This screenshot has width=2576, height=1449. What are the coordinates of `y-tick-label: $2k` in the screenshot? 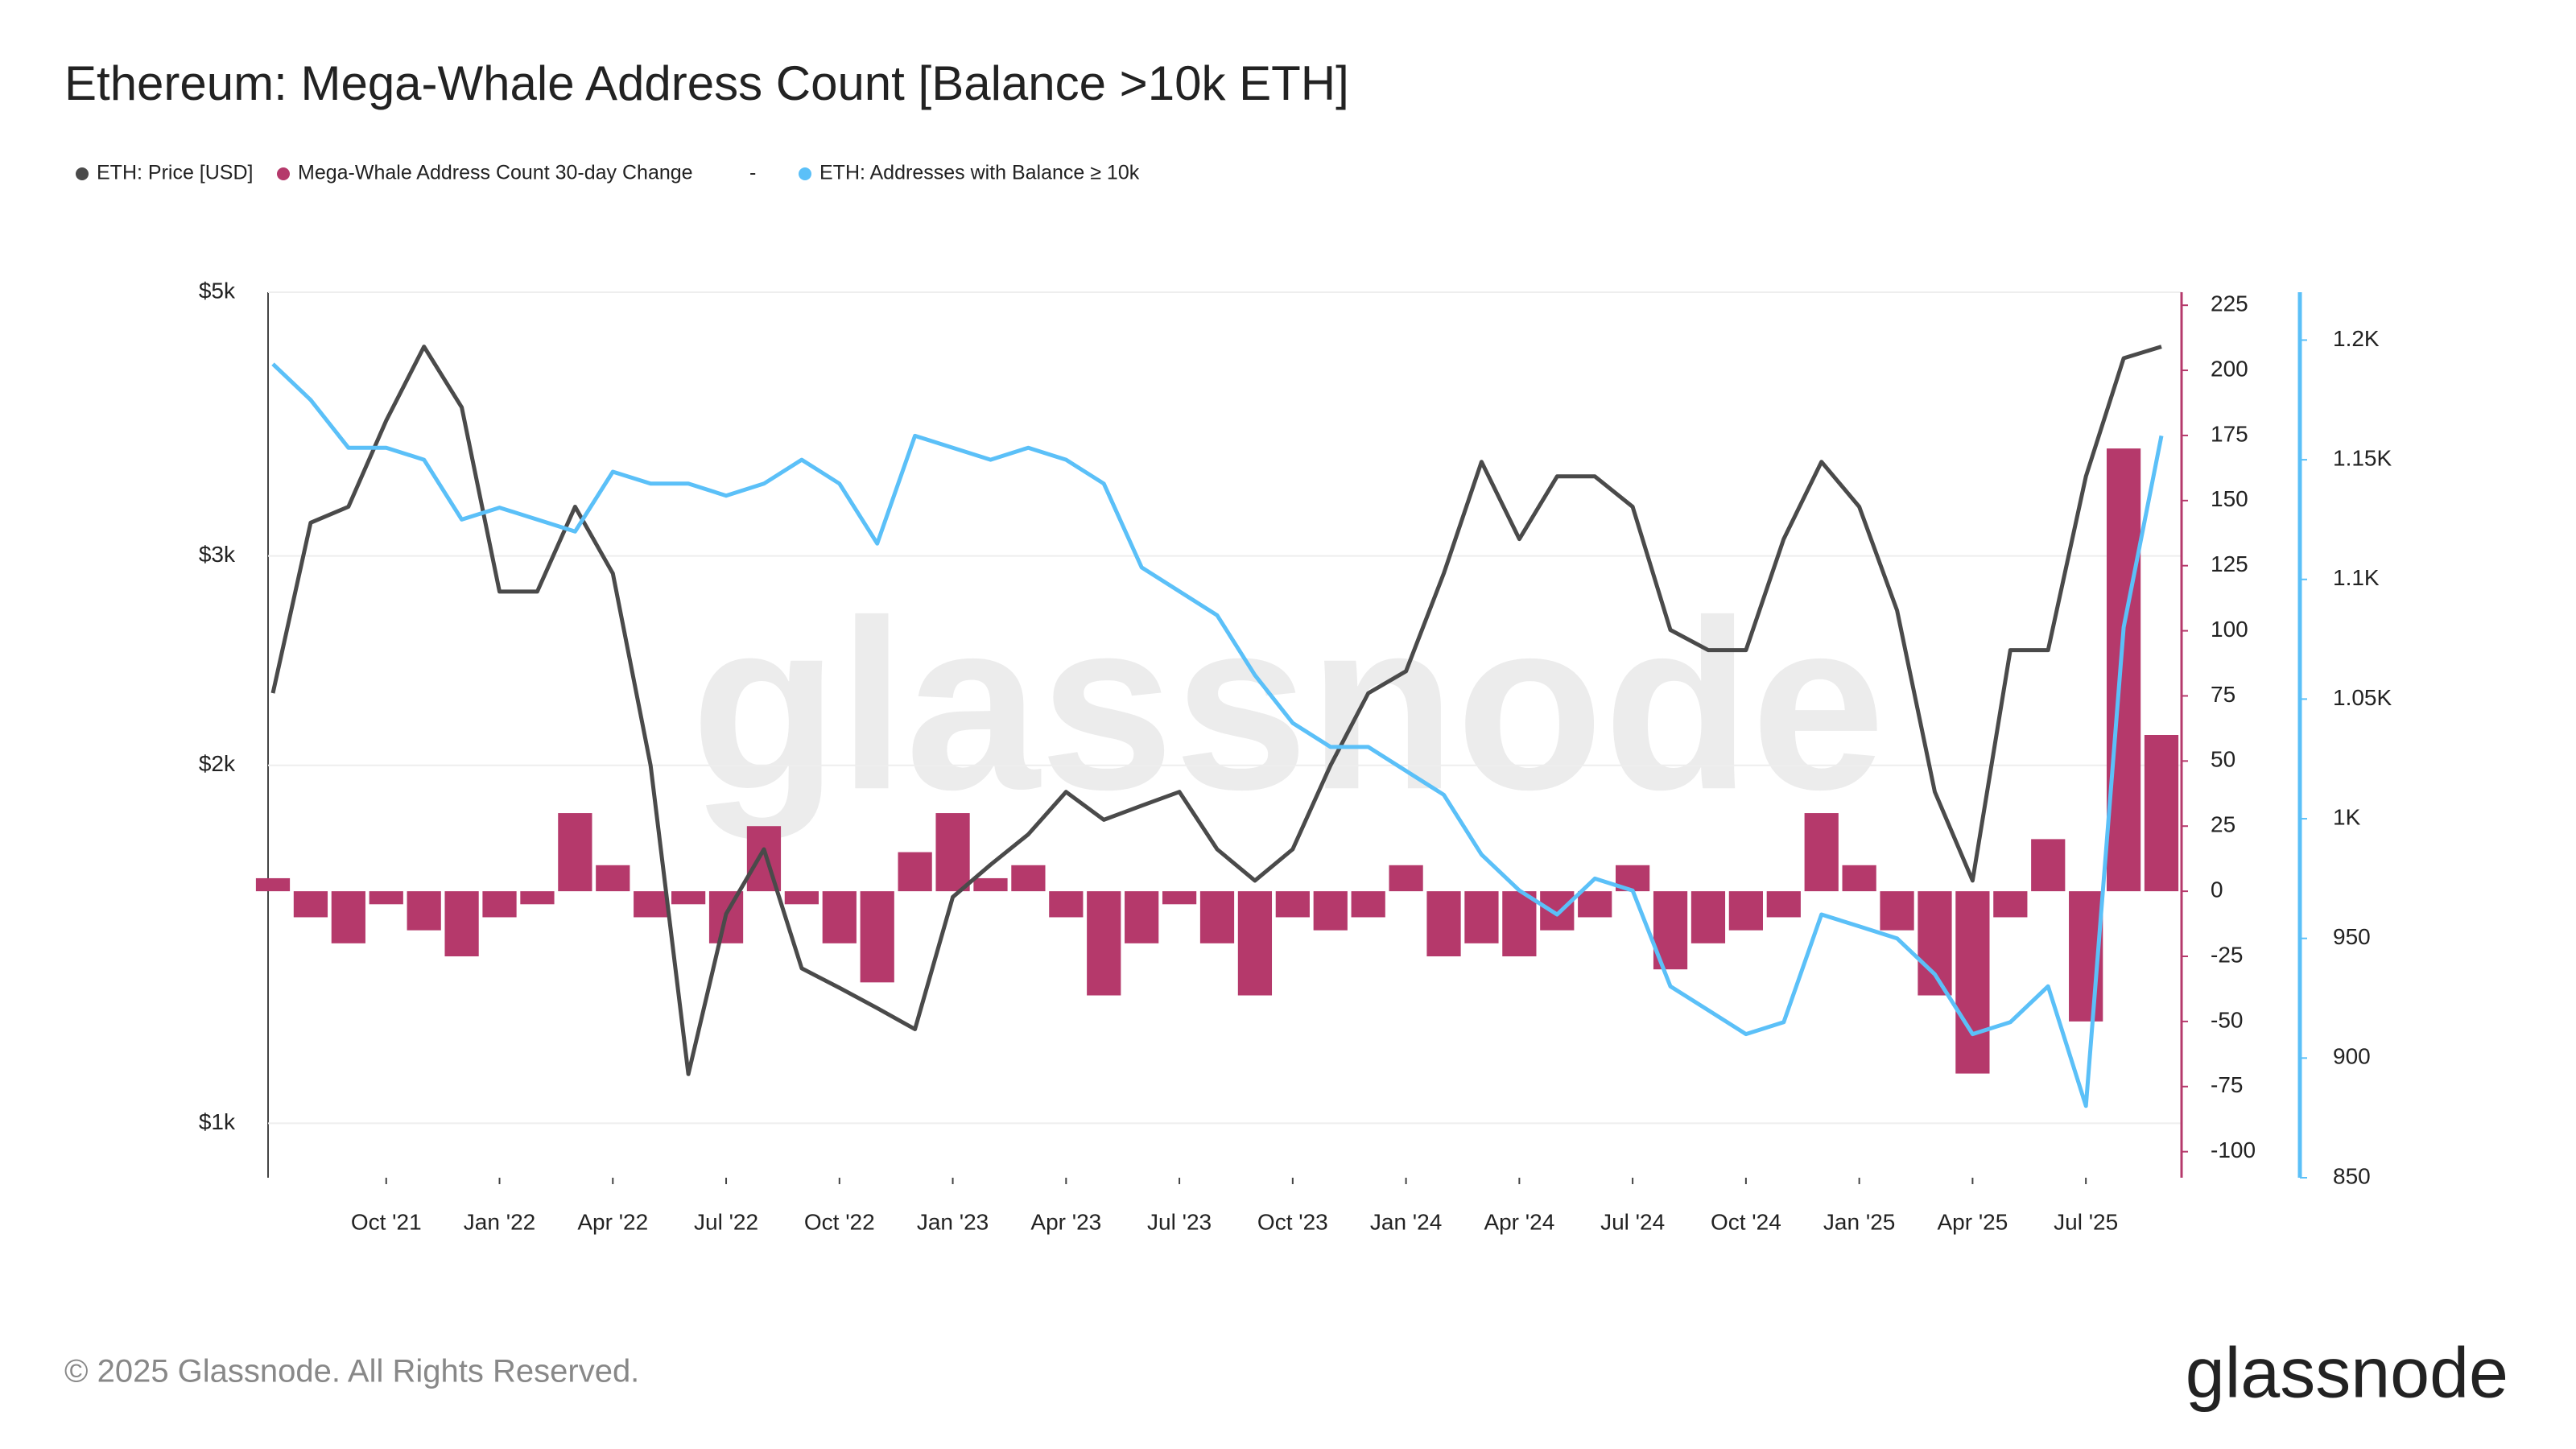 It's located at (217, 763).